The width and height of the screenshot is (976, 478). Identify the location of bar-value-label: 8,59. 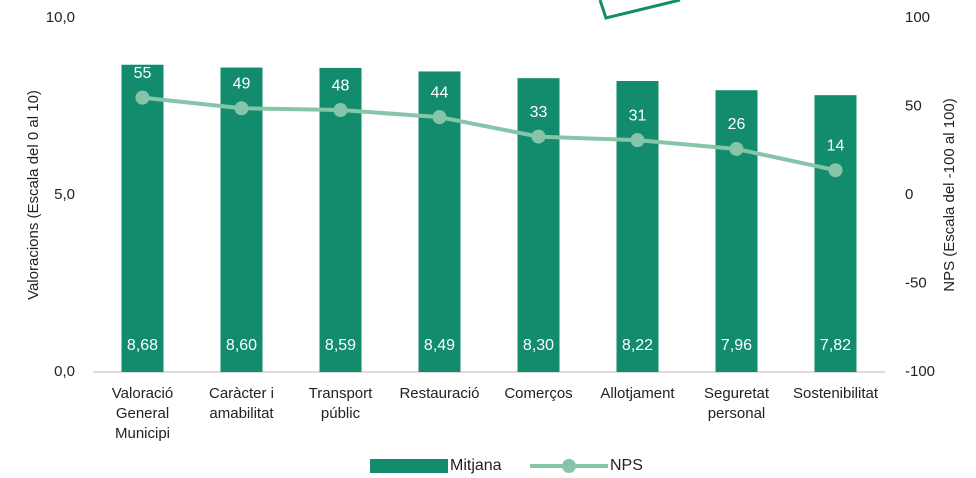
(340, 345).